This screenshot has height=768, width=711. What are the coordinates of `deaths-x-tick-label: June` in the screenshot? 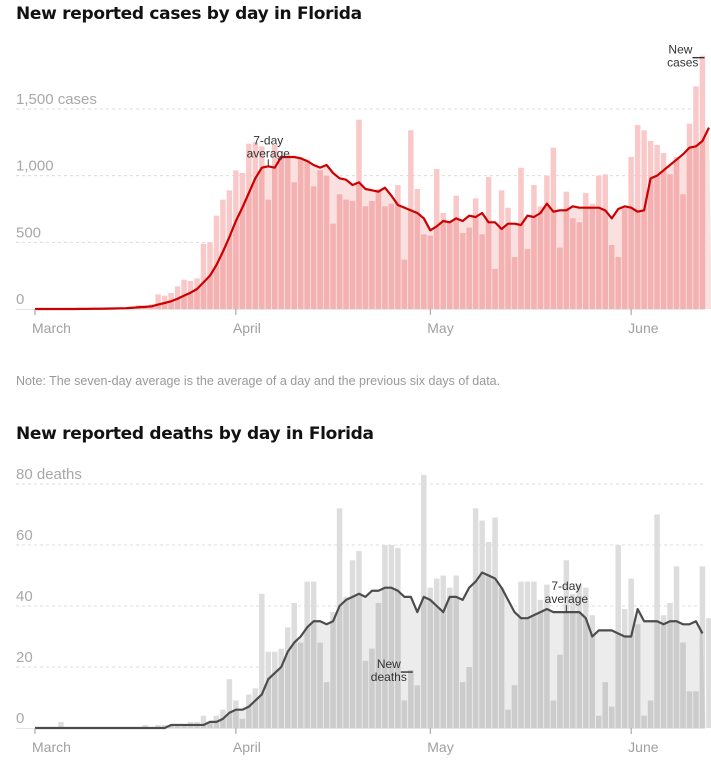 It's located at (643, 747).